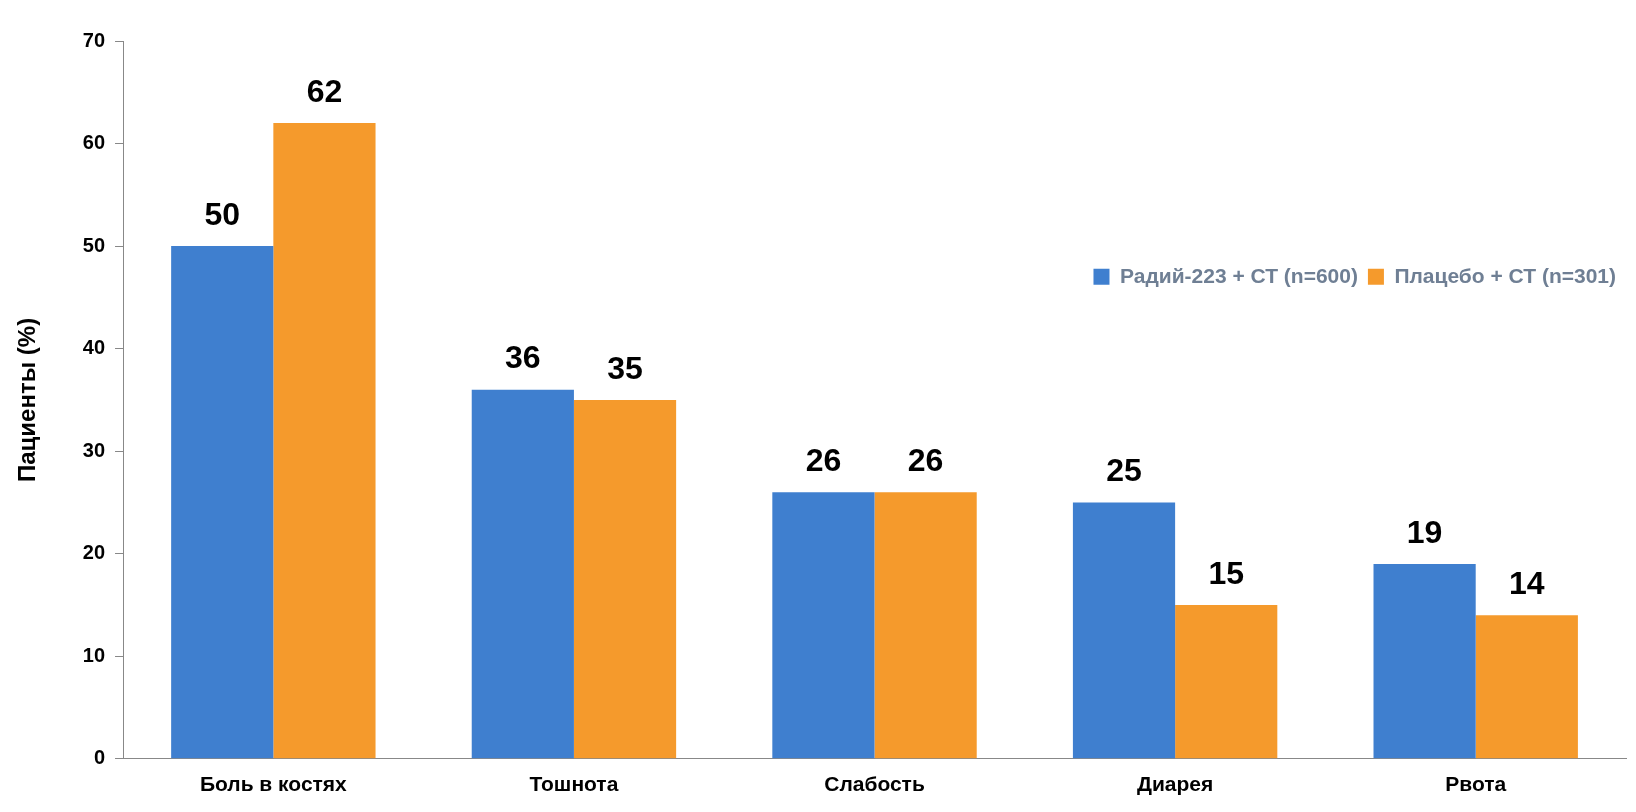  What do you see at coordinates (1226, 572) in the screenshot?
I see `data-label: 15` at bounding box center [1226, 572].